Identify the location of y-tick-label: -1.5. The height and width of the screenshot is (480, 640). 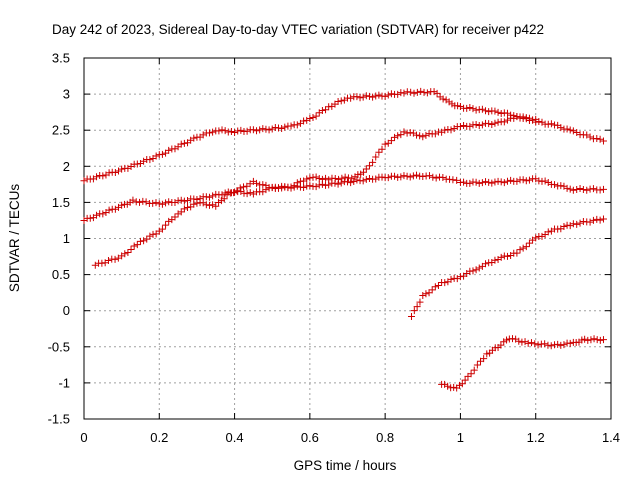
(59, 419).